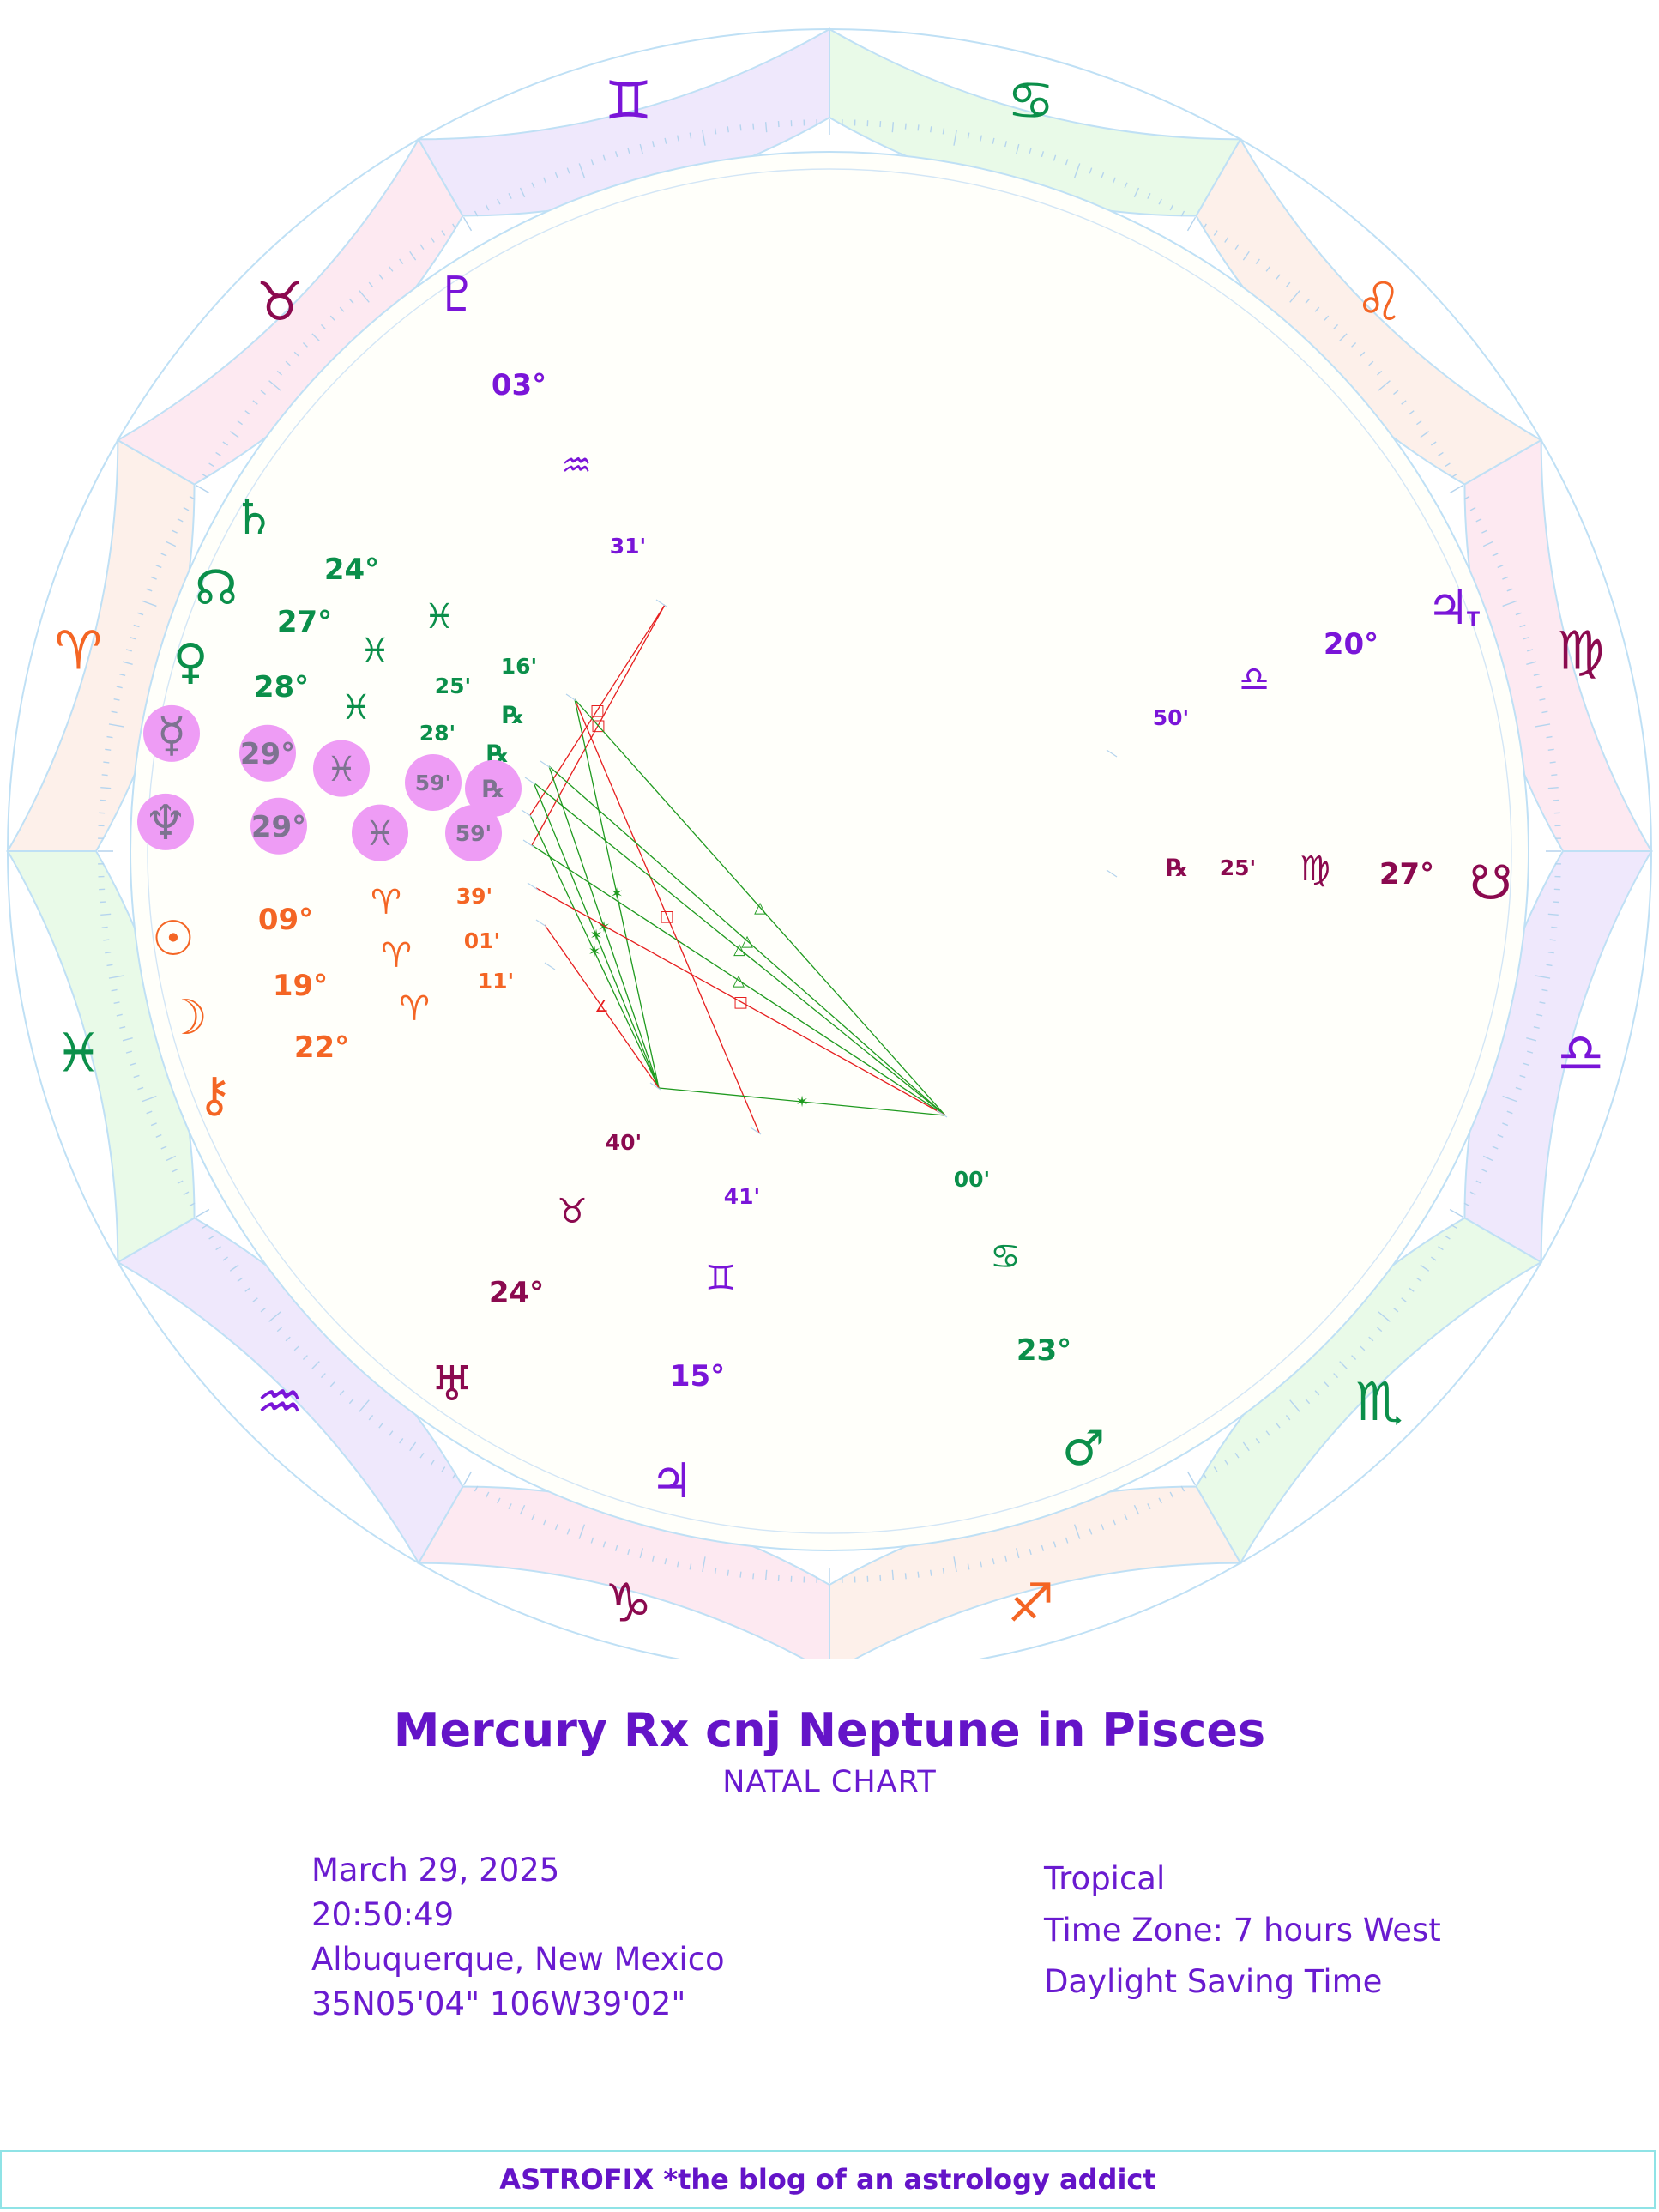 The width and height of the screenshot is (1659, 2212). What do you see at coordinates (1238, 867) in the screenshot?
I see `south-node-minutes: 25'` at bounding box center [1238, 867].